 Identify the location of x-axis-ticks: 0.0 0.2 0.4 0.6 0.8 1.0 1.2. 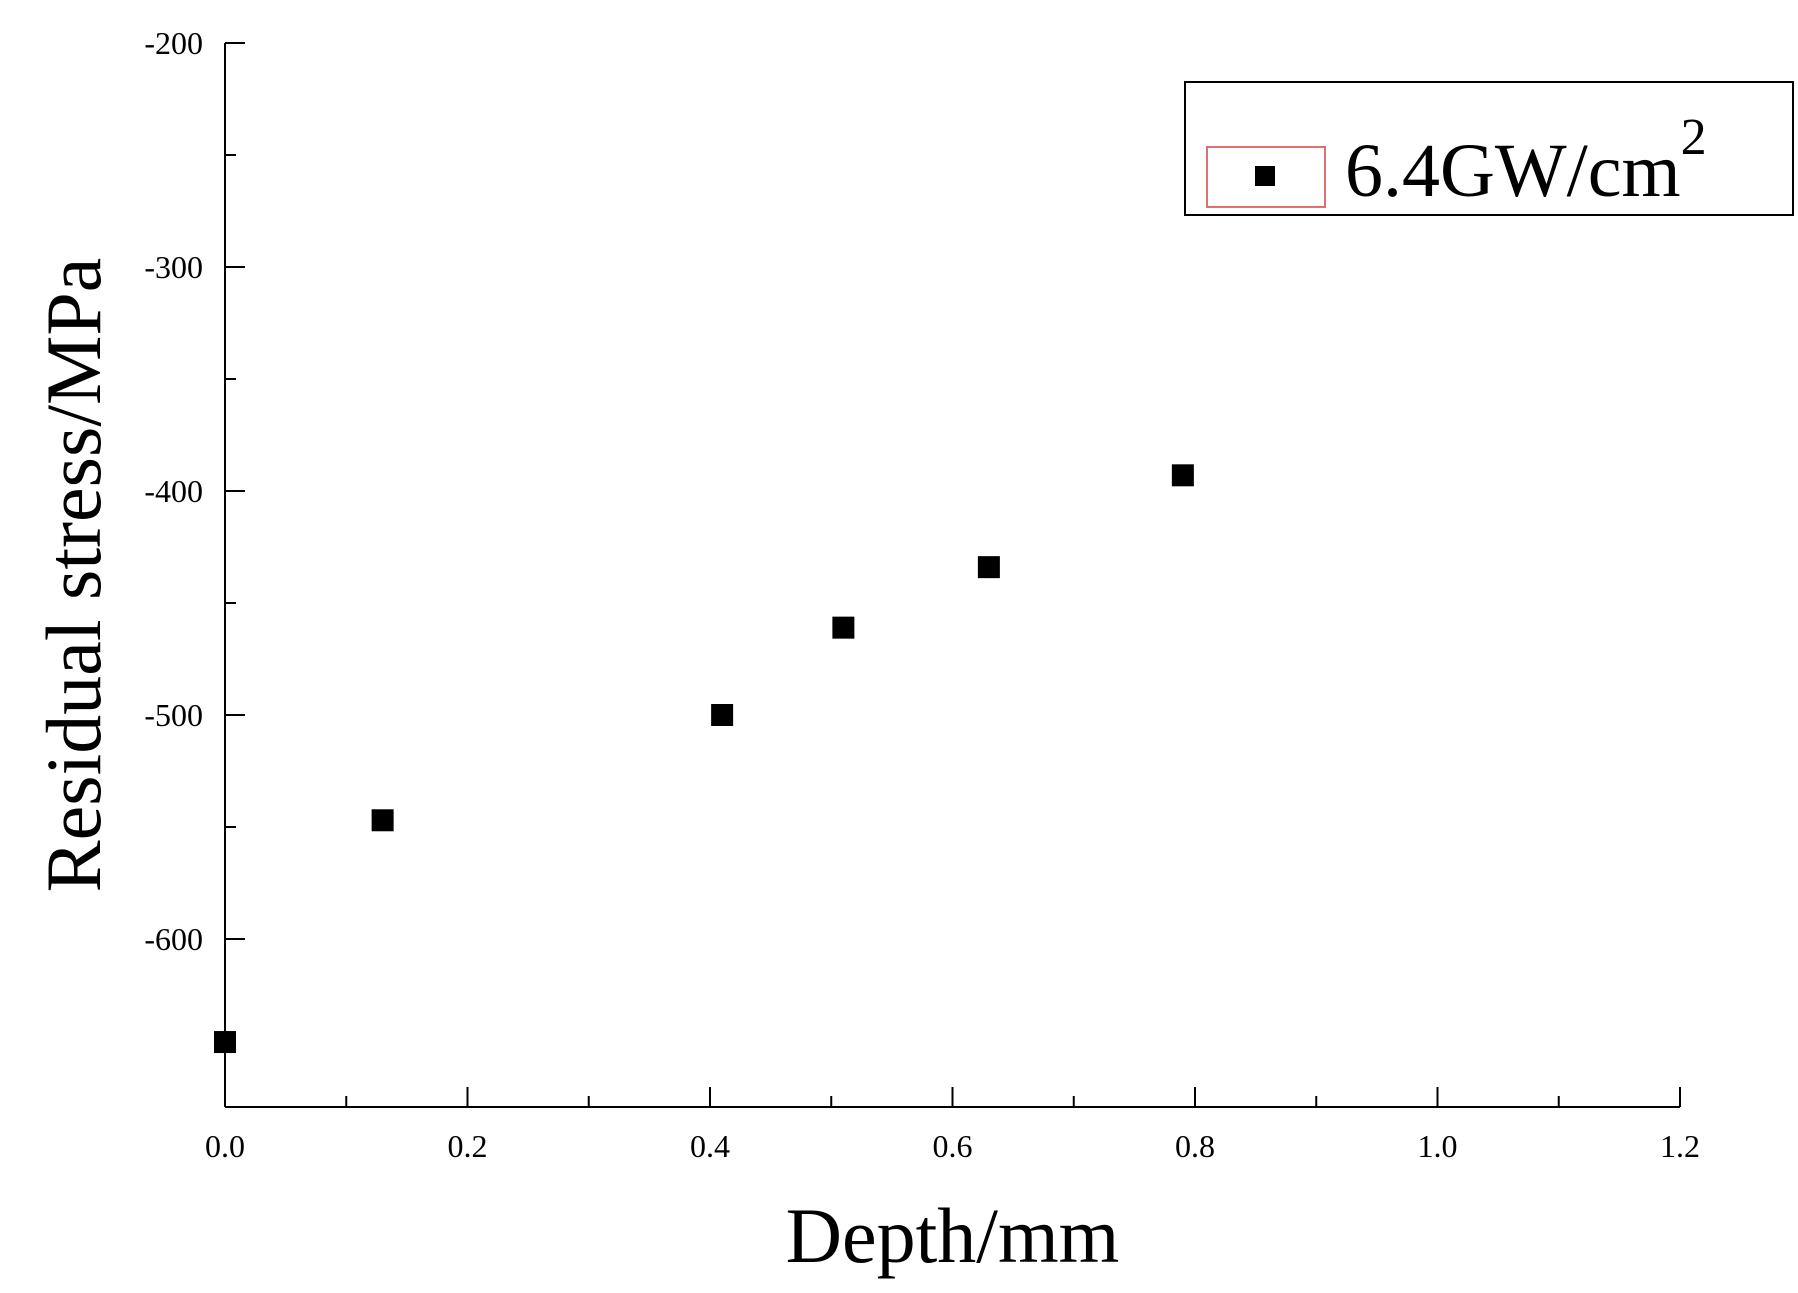
(952, 1125).